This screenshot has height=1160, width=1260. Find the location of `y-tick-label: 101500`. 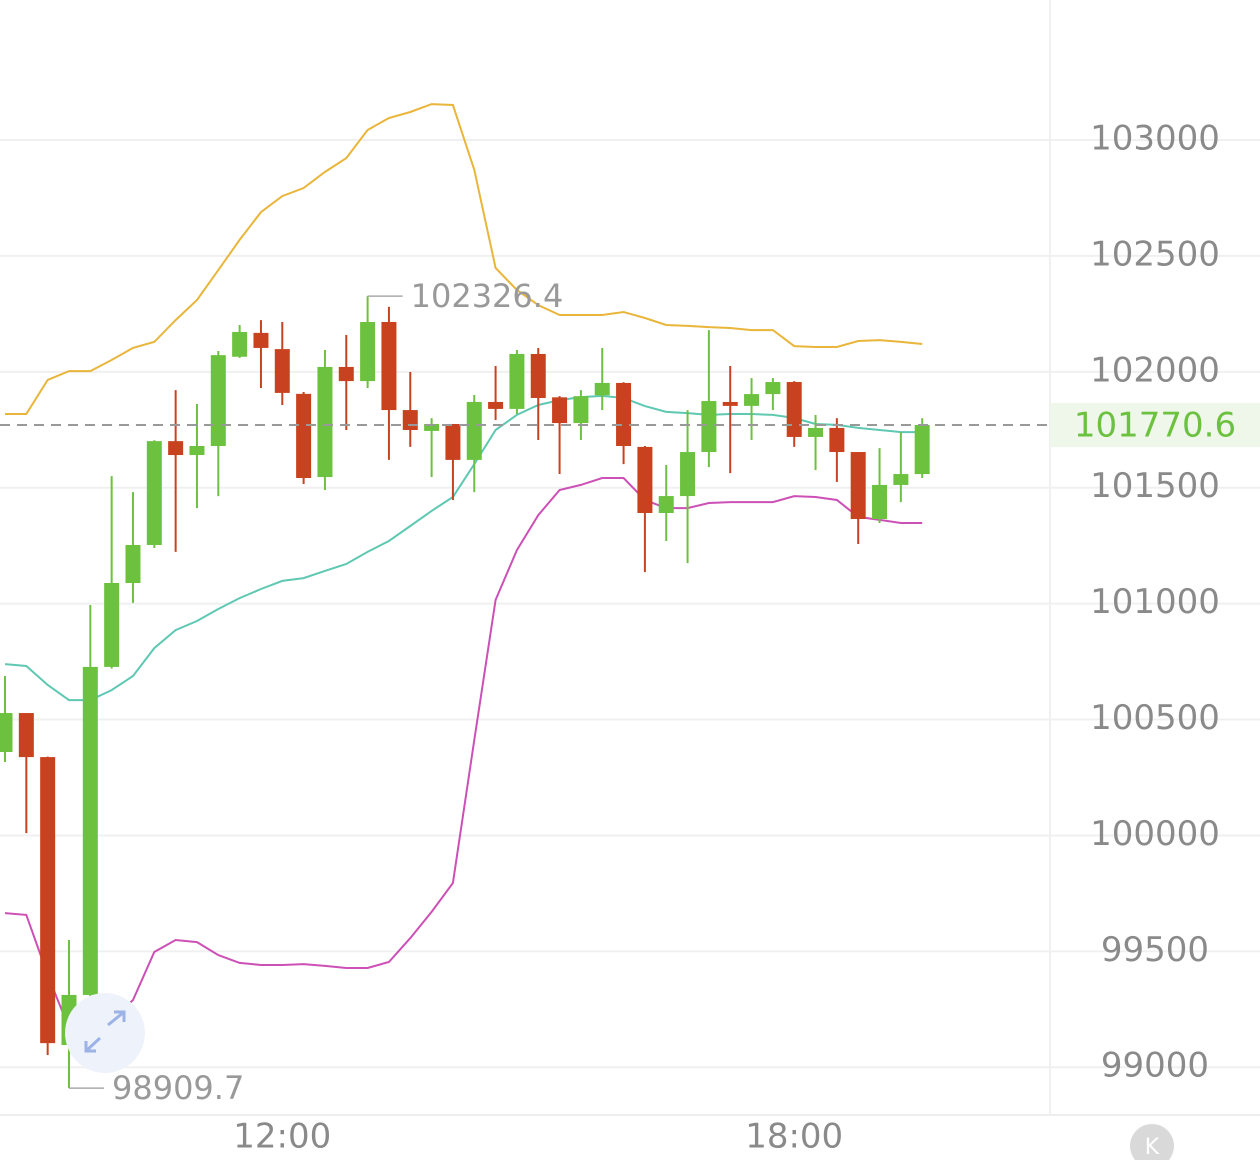

y-tick-label: 101500 is located at coordinates (1155, 486).